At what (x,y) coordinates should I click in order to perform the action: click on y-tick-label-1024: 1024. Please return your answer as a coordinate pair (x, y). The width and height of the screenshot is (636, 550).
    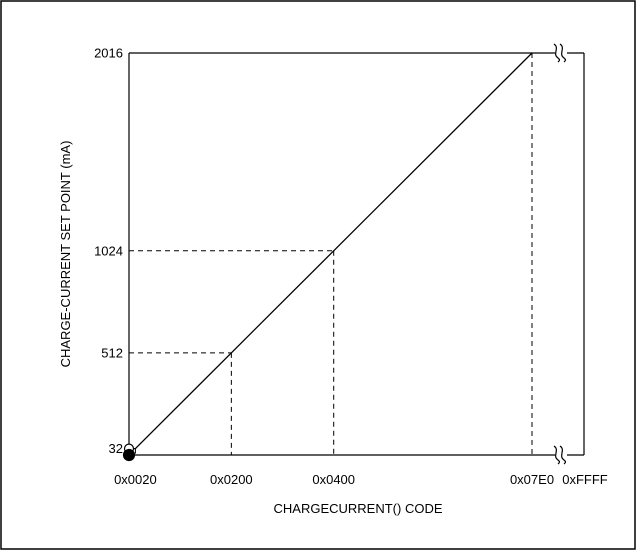
    Looking at the image, I should click on (108, 250).